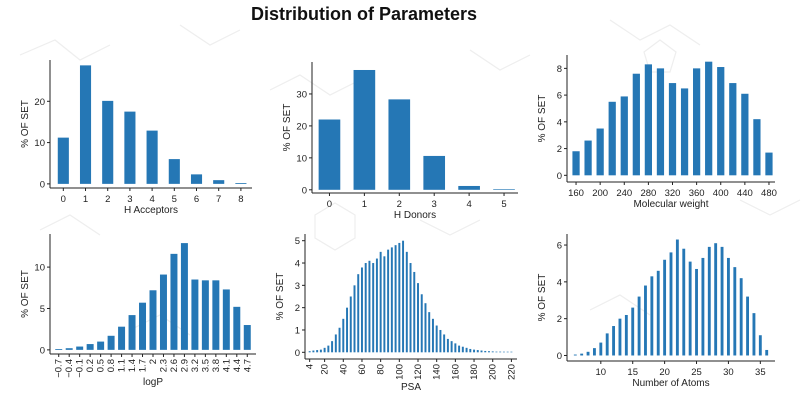 Image resolution: width=801 pixels, height=401 pixels. I want to click on x-tick-label: 4.4, so click(237, 365).